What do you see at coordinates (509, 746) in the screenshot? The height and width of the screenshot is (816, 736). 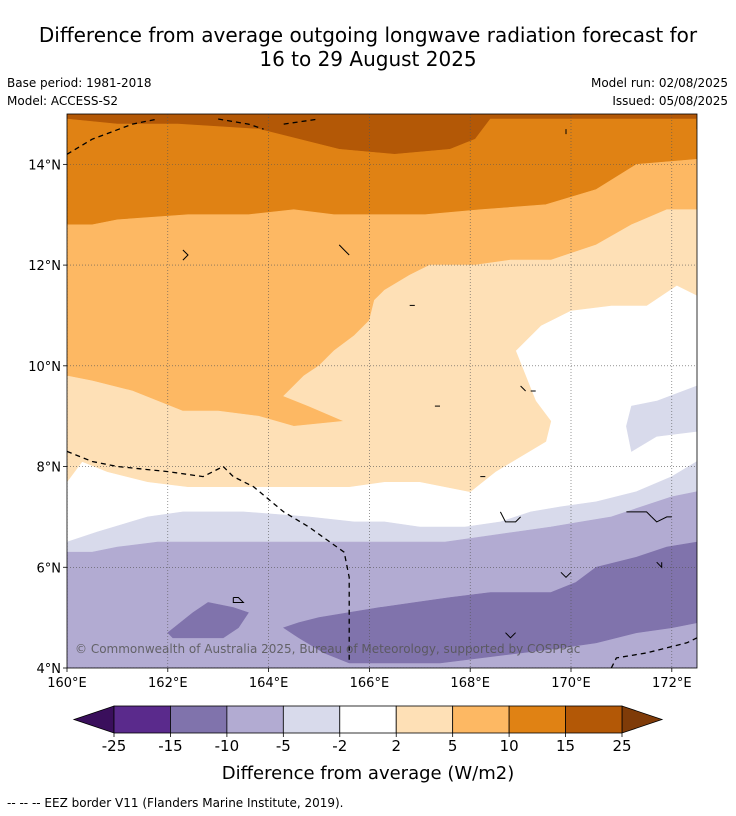 I see `colorbar-tick-label: 10` at bounding box center [509, 746].